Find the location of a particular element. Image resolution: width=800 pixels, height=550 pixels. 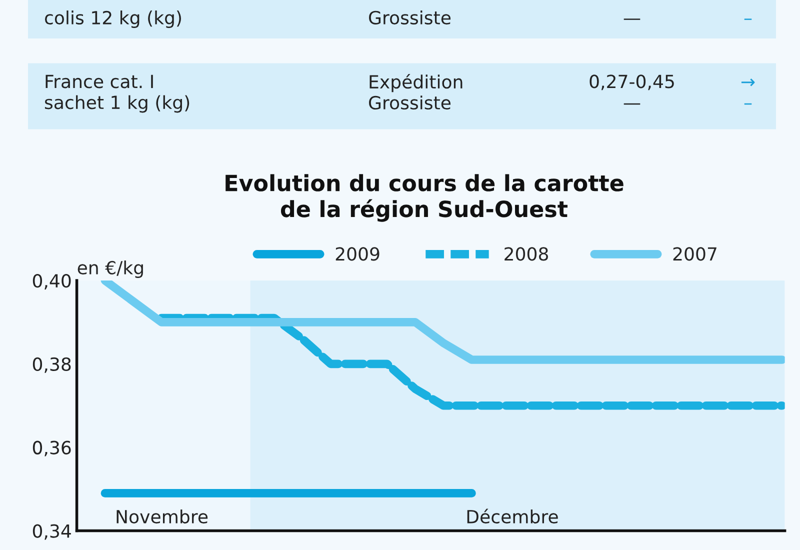

text: 0,27-0,45 — is located at coordinates (632, 89).